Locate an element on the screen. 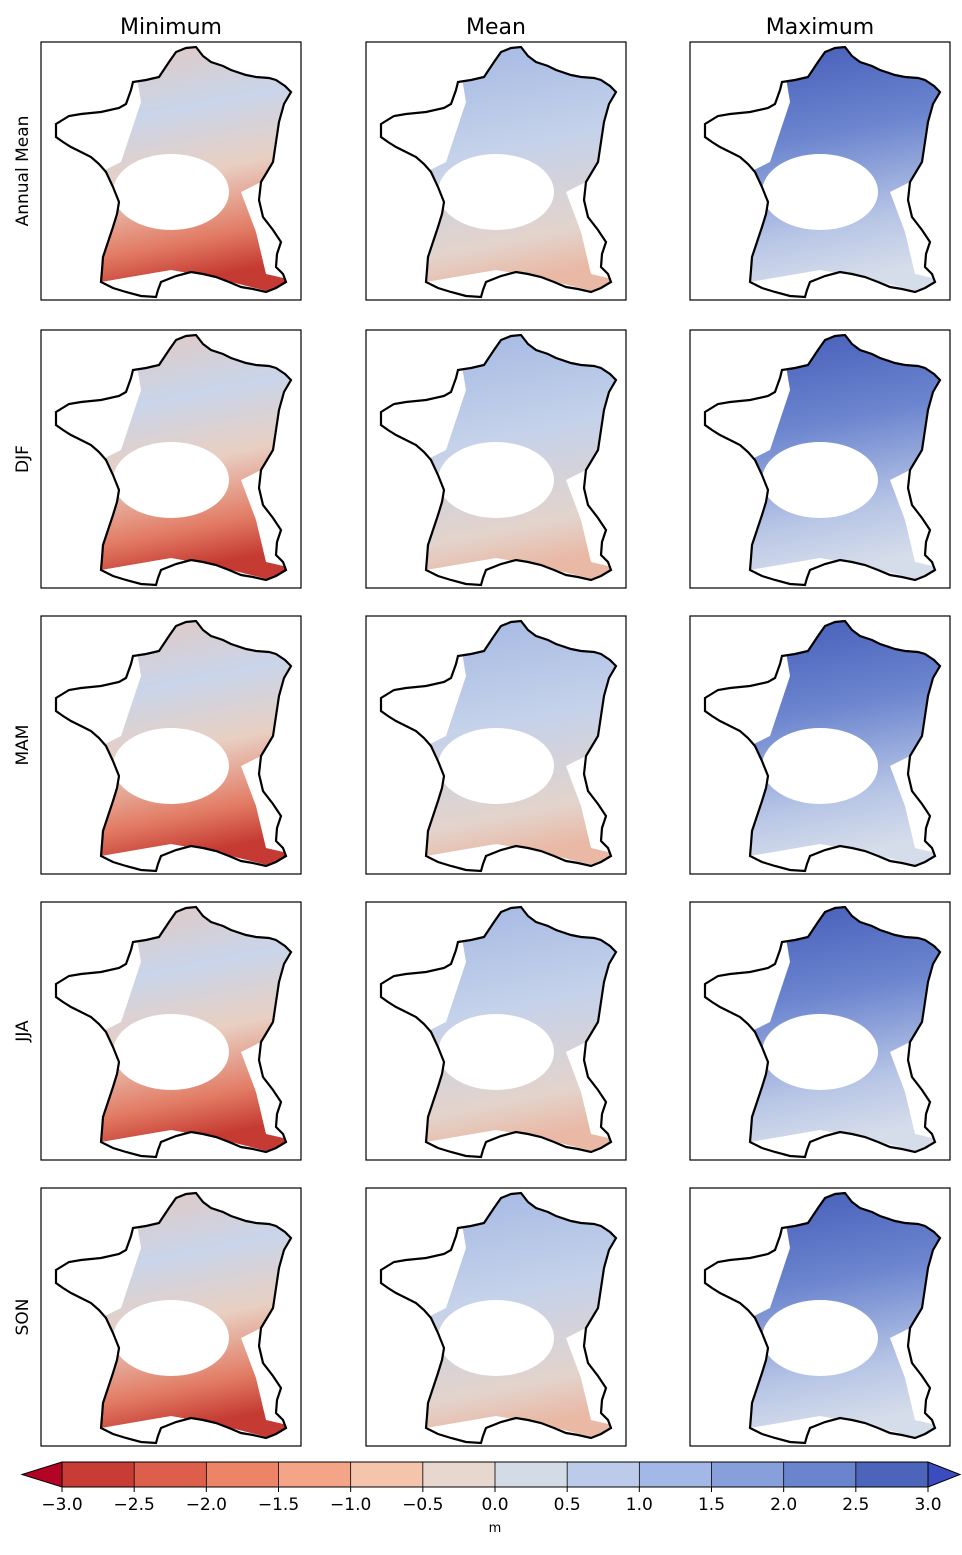 This screenshot has width=962, height=1555. row-label: MAM is located at coordinates (23, 745).